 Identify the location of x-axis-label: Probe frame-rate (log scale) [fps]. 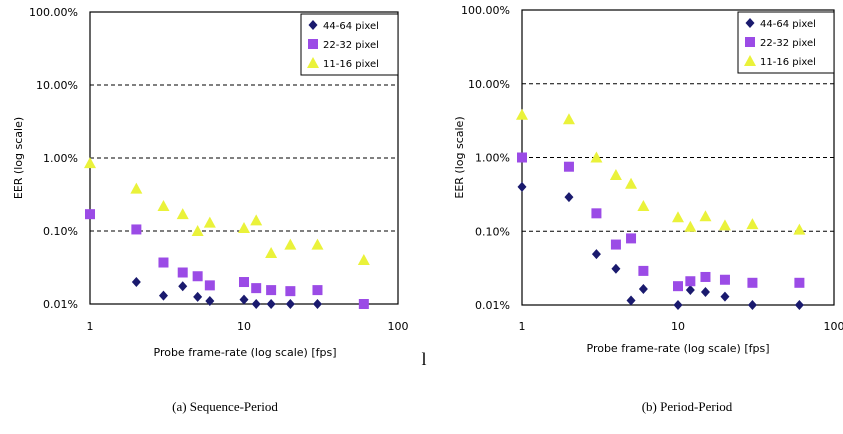
(245, 352).